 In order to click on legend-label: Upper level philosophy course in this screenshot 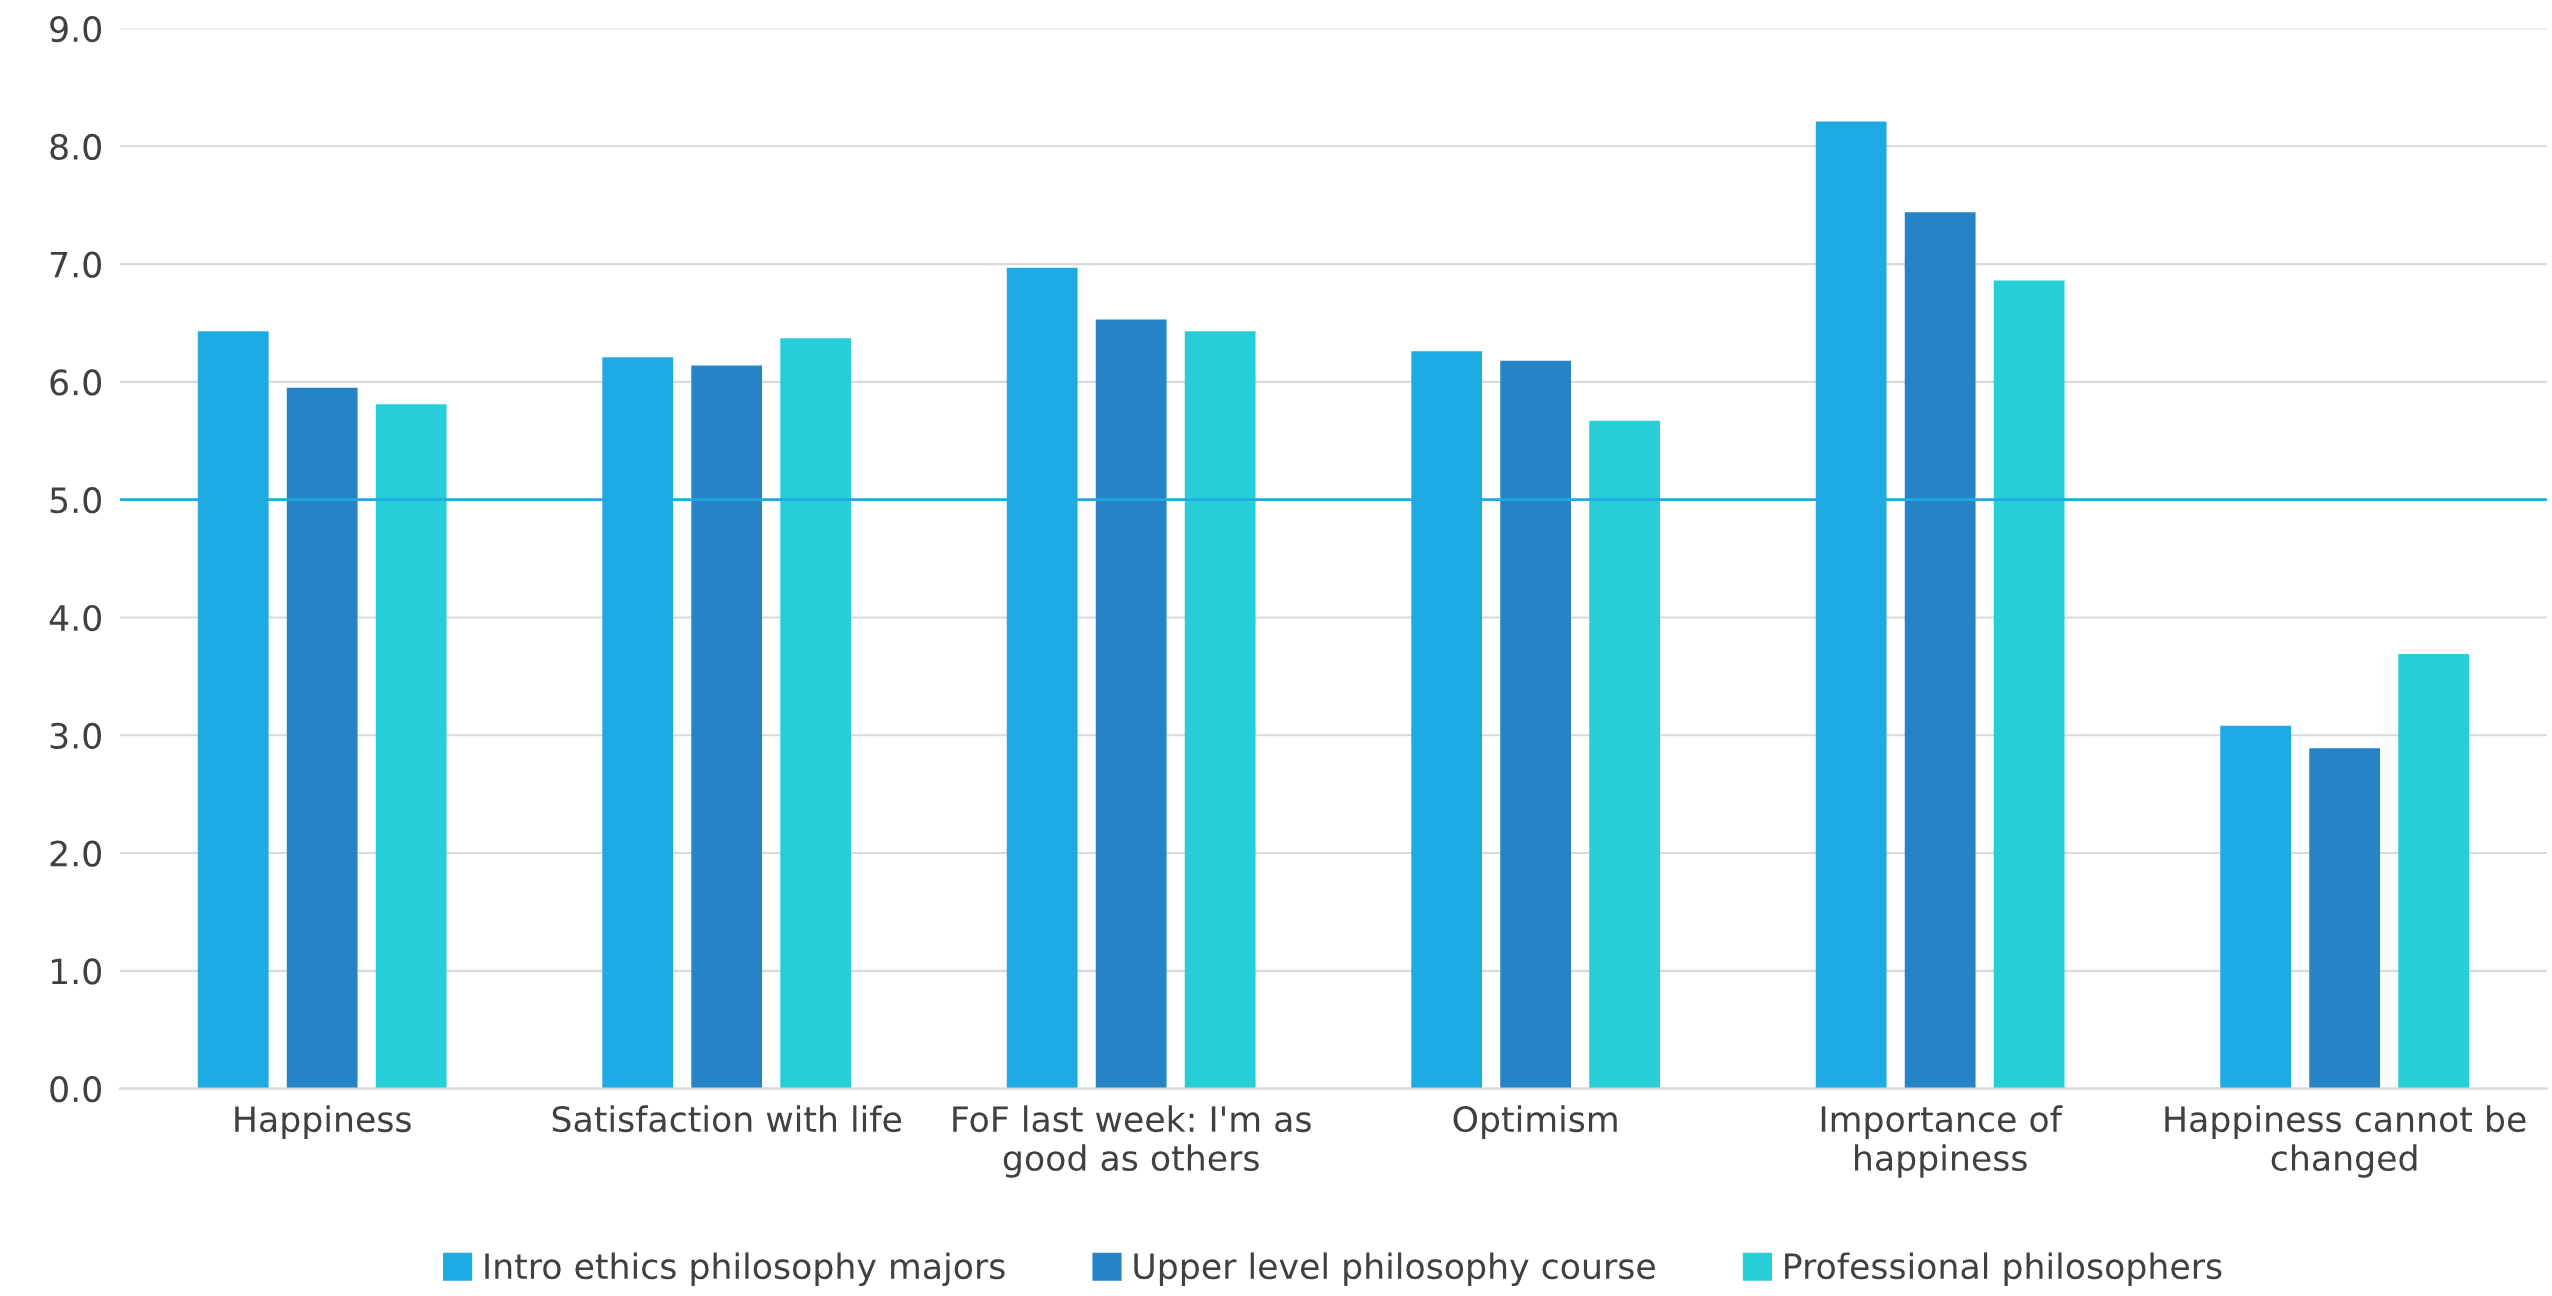, I will do `click(1394, 1269)`.